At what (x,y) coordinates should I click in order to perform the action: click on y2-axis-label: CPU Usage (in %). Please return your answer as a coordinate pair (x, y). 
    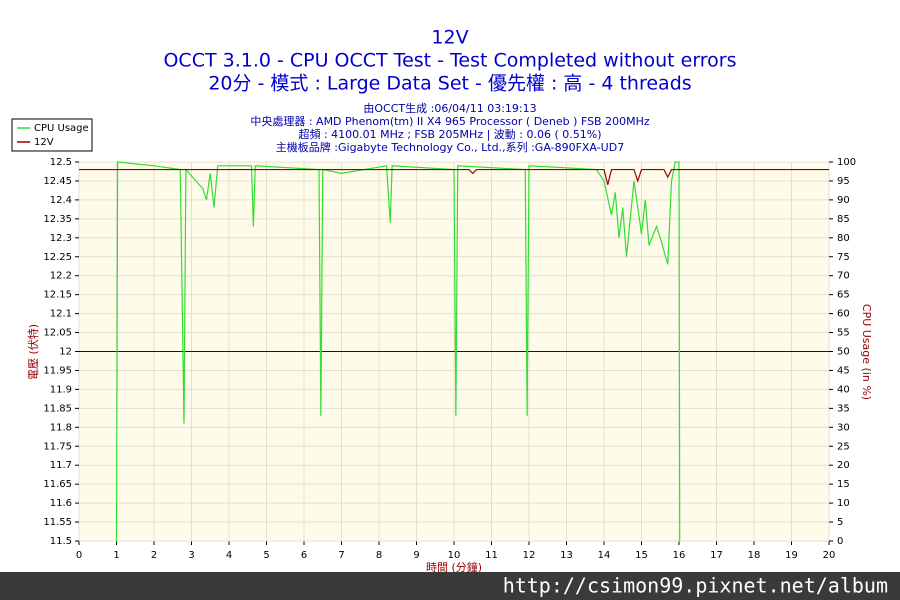
    Looking at the image, I should click on (866, 352).